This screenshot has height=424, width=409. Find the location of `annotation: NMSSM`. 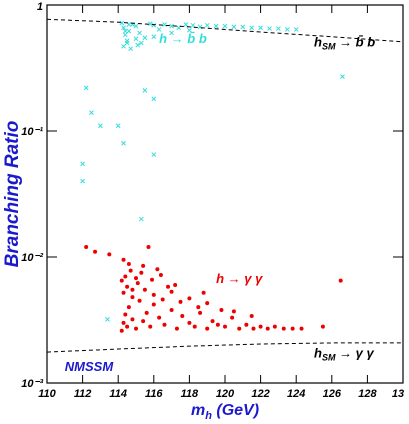

annotation: NMSSM is located at coordinates (90, 366).